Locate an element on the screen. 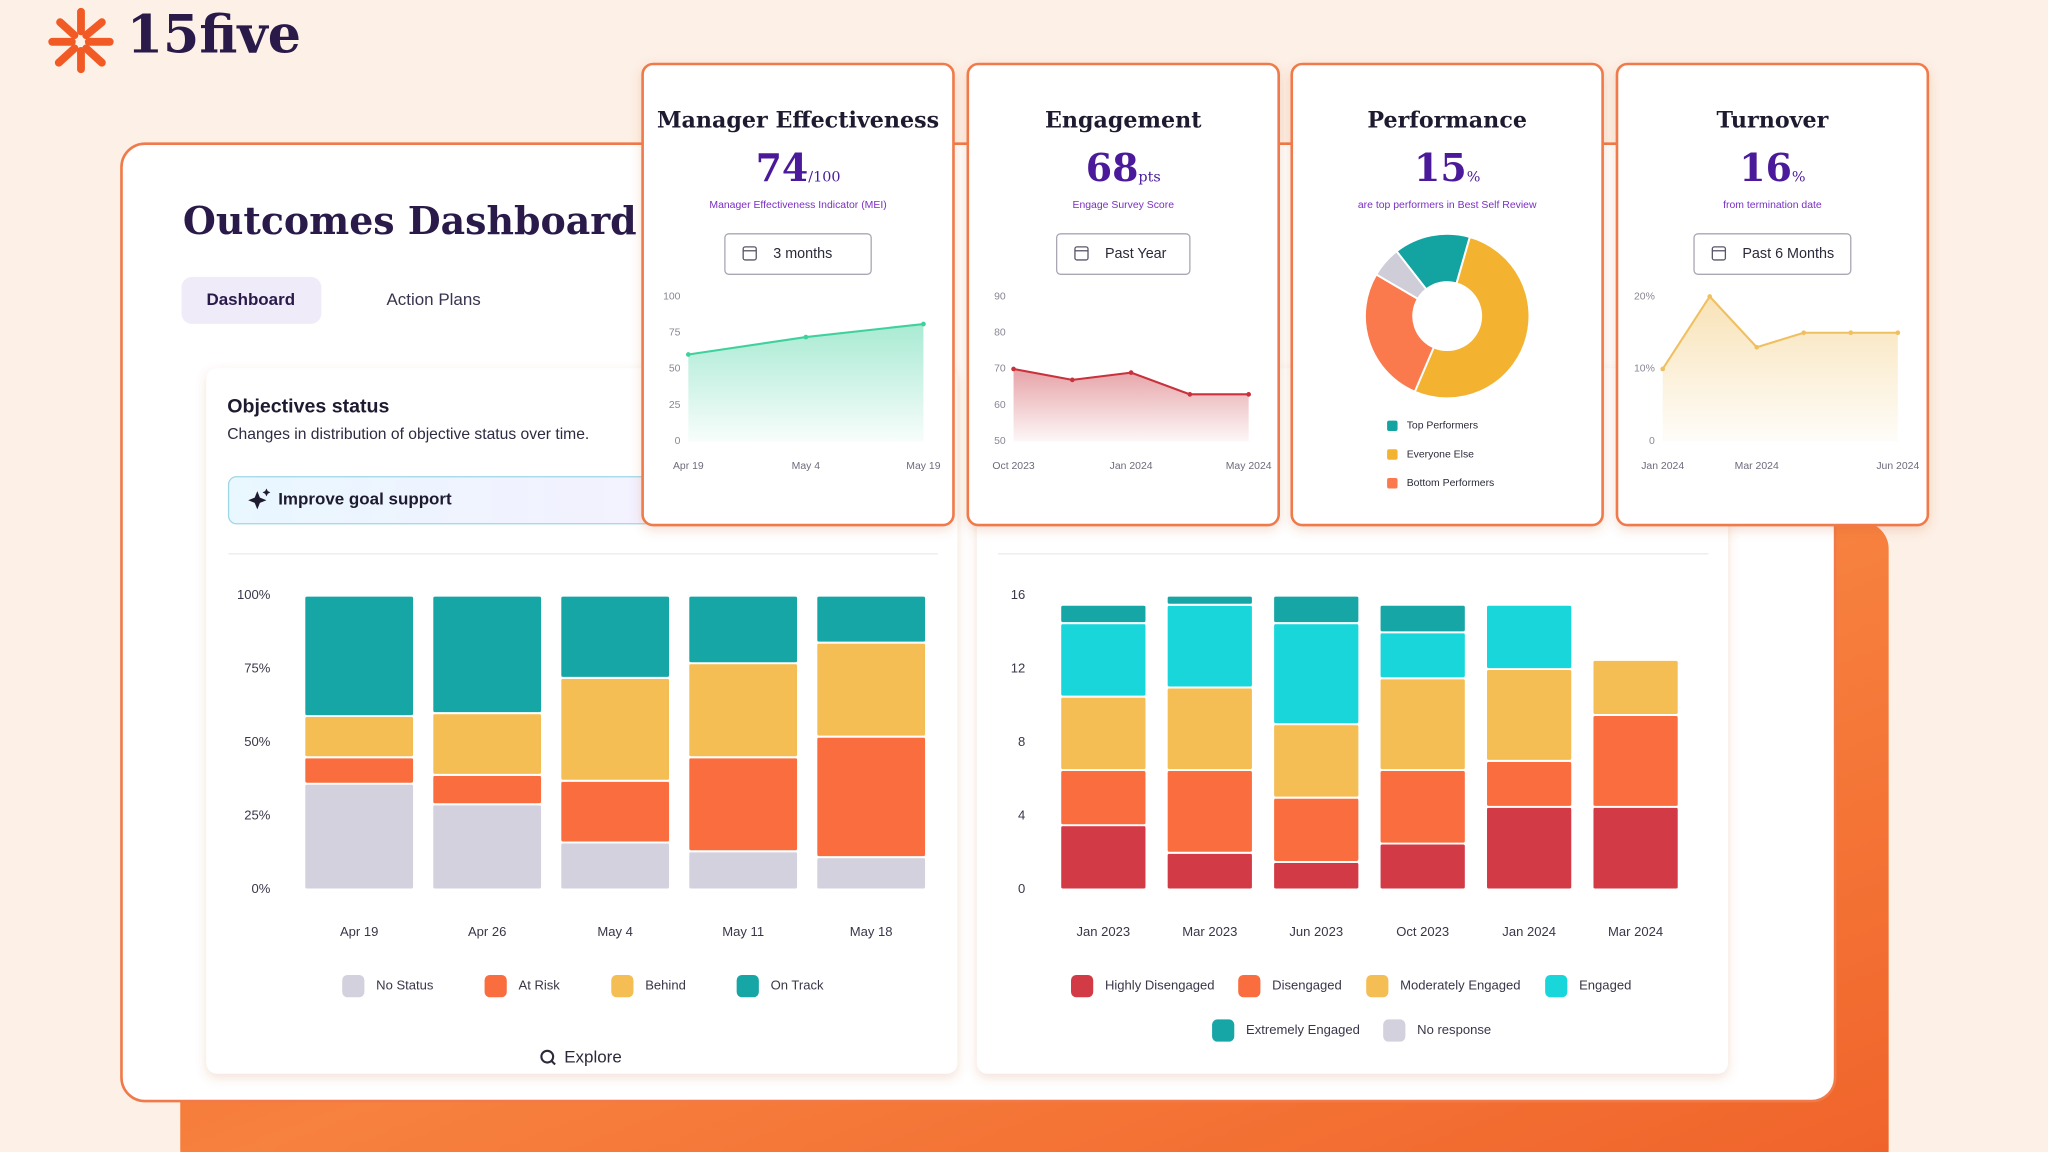  legend-label: Bottom Performers is located at coordinates (1451, 483).